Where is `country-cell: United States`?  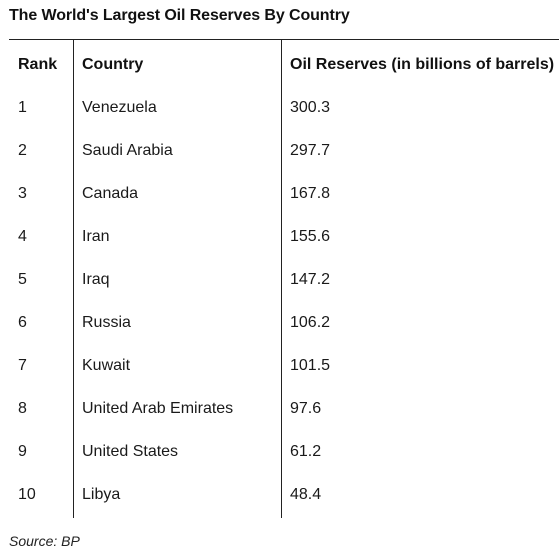 country-cell: United States is located at coordinates (130, 451).